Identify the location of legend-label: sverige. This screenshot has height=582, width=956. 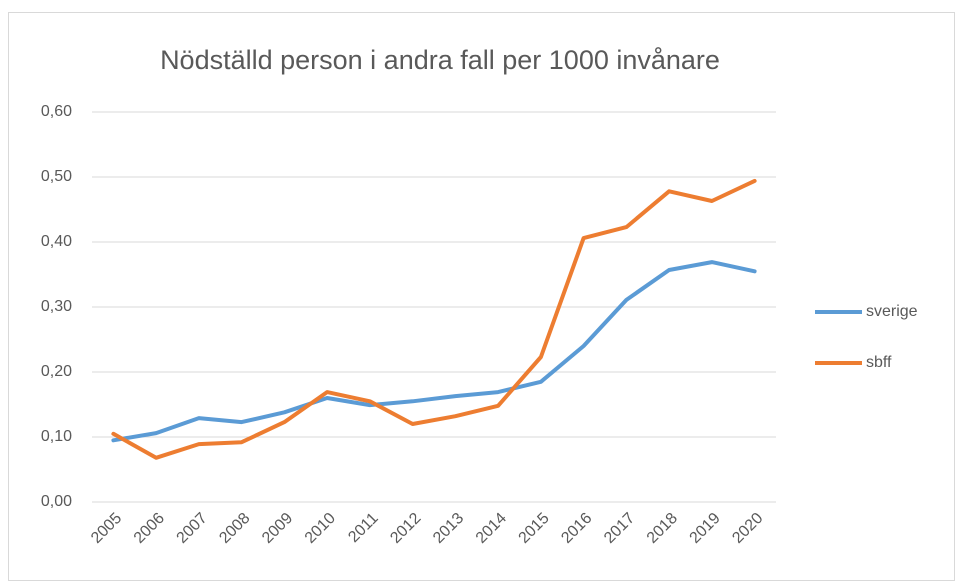
(892, 311).